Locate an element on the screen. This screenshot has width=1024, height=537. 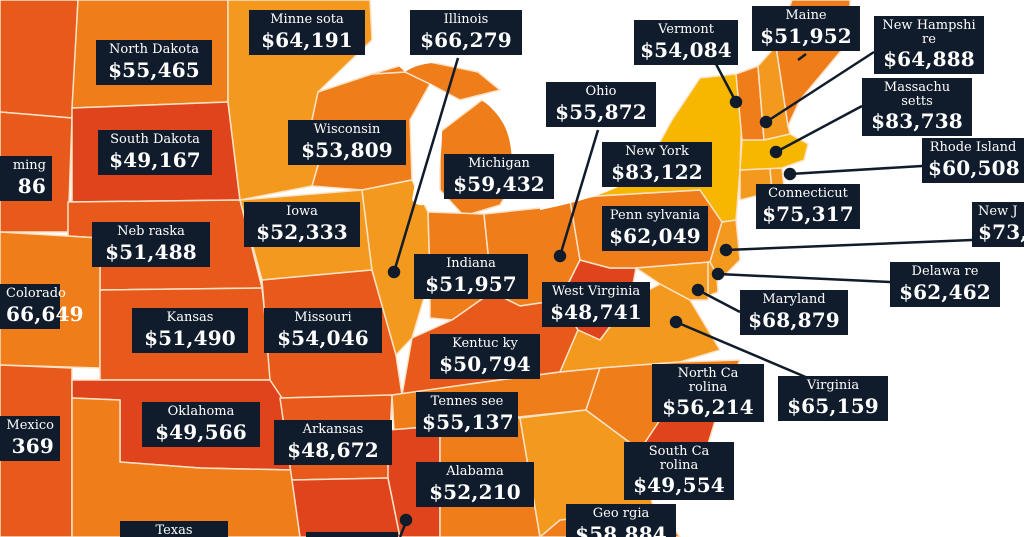
label-massachusetts: Massachu setts $83,738 is located at coordinates (917, 107).